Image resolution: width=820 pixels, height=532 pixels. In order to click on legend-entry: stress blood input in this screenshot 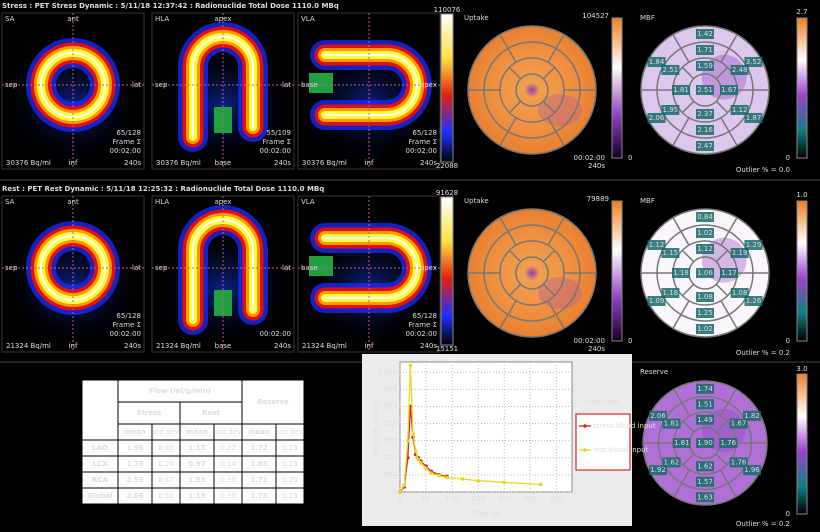, I will do `click(624, 426)`.